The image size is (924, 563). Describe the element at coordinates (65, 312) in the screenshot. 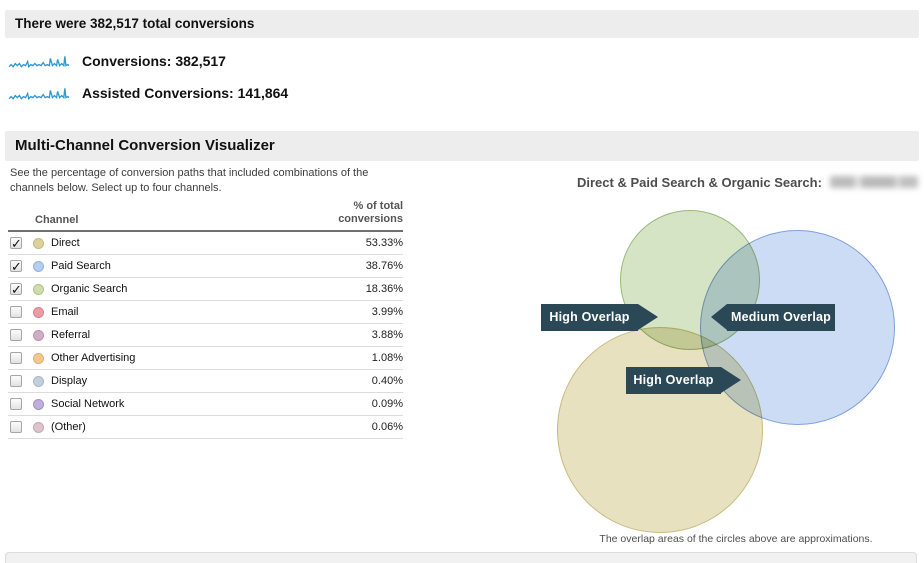

I see `channel-label: Email` at that location.